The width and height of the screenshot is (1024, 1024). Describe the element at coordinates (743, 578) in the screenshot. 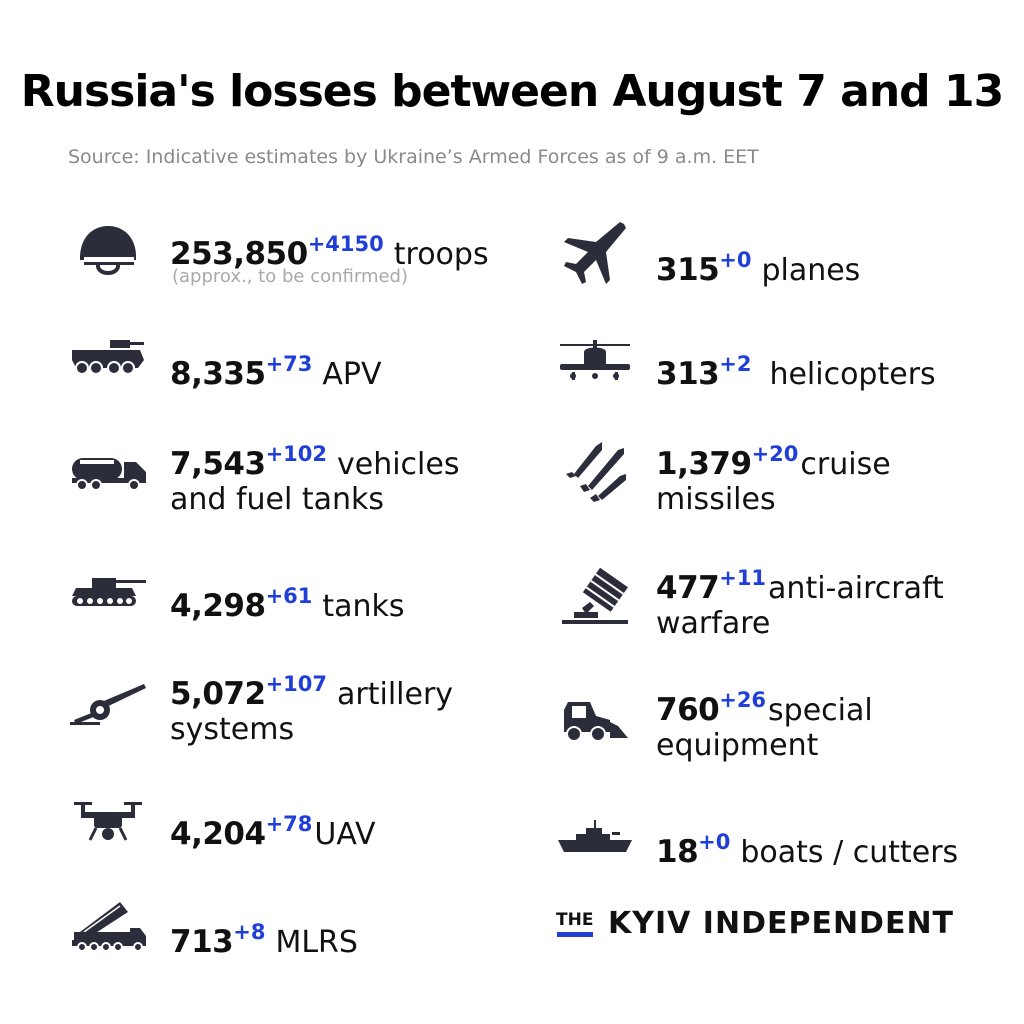

I see `stat-delta: +11` at that location.